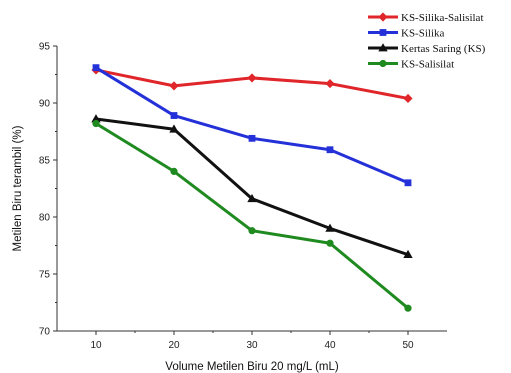 The width and height of the screenshot is (511, 373). What do you see at coordinates (427, 65) in the screenshot?
I see `legend-label: KS-Salisilat` at bounding box center [427, 65].